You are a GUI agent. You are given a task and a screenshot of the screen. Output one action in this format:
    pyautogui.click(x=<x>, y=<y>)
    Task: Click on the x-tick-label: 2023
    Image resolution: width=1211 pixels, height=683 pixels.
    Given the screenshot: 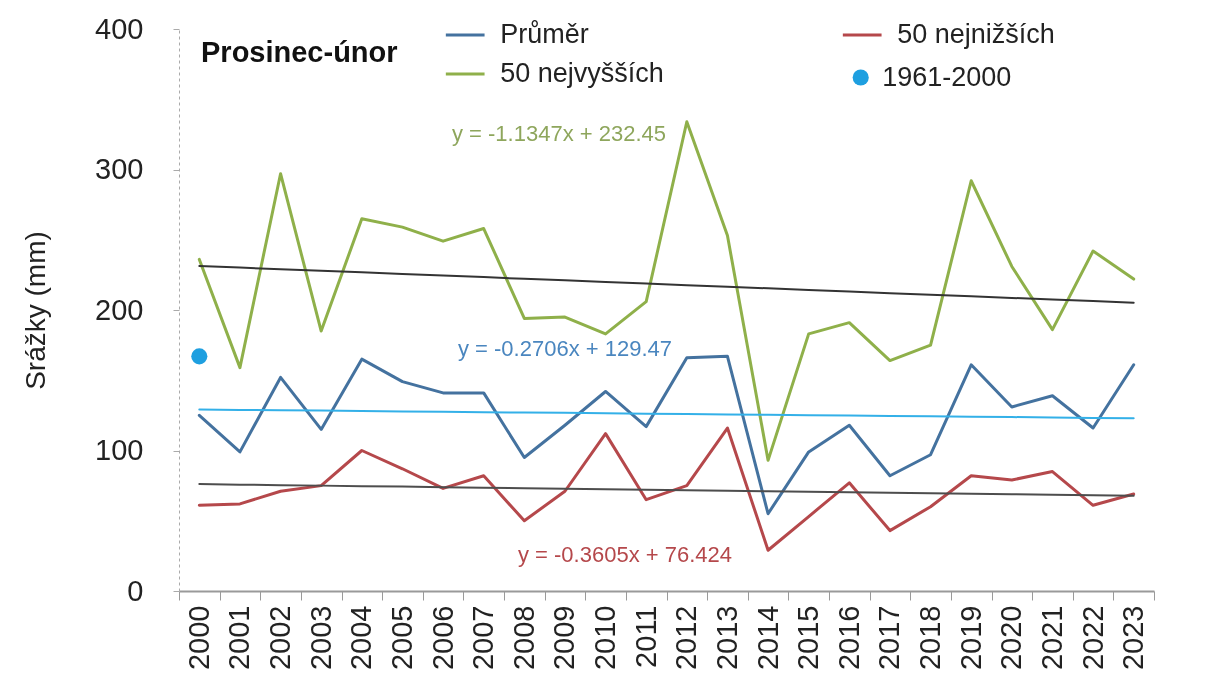 What is the action you would take?
    pyautogui.click(x=1133, y=638)
    